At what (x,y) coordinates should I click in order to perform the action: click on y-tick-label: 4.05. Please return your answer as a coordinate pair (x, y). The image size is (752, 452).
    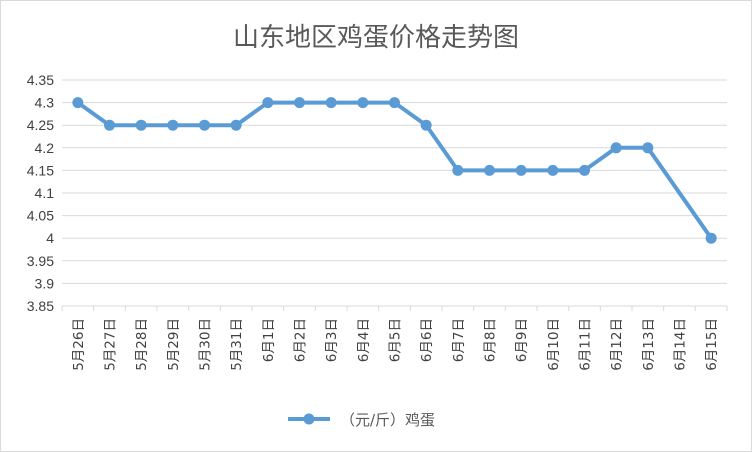
    Looking at the image, I should click on (40, 216).